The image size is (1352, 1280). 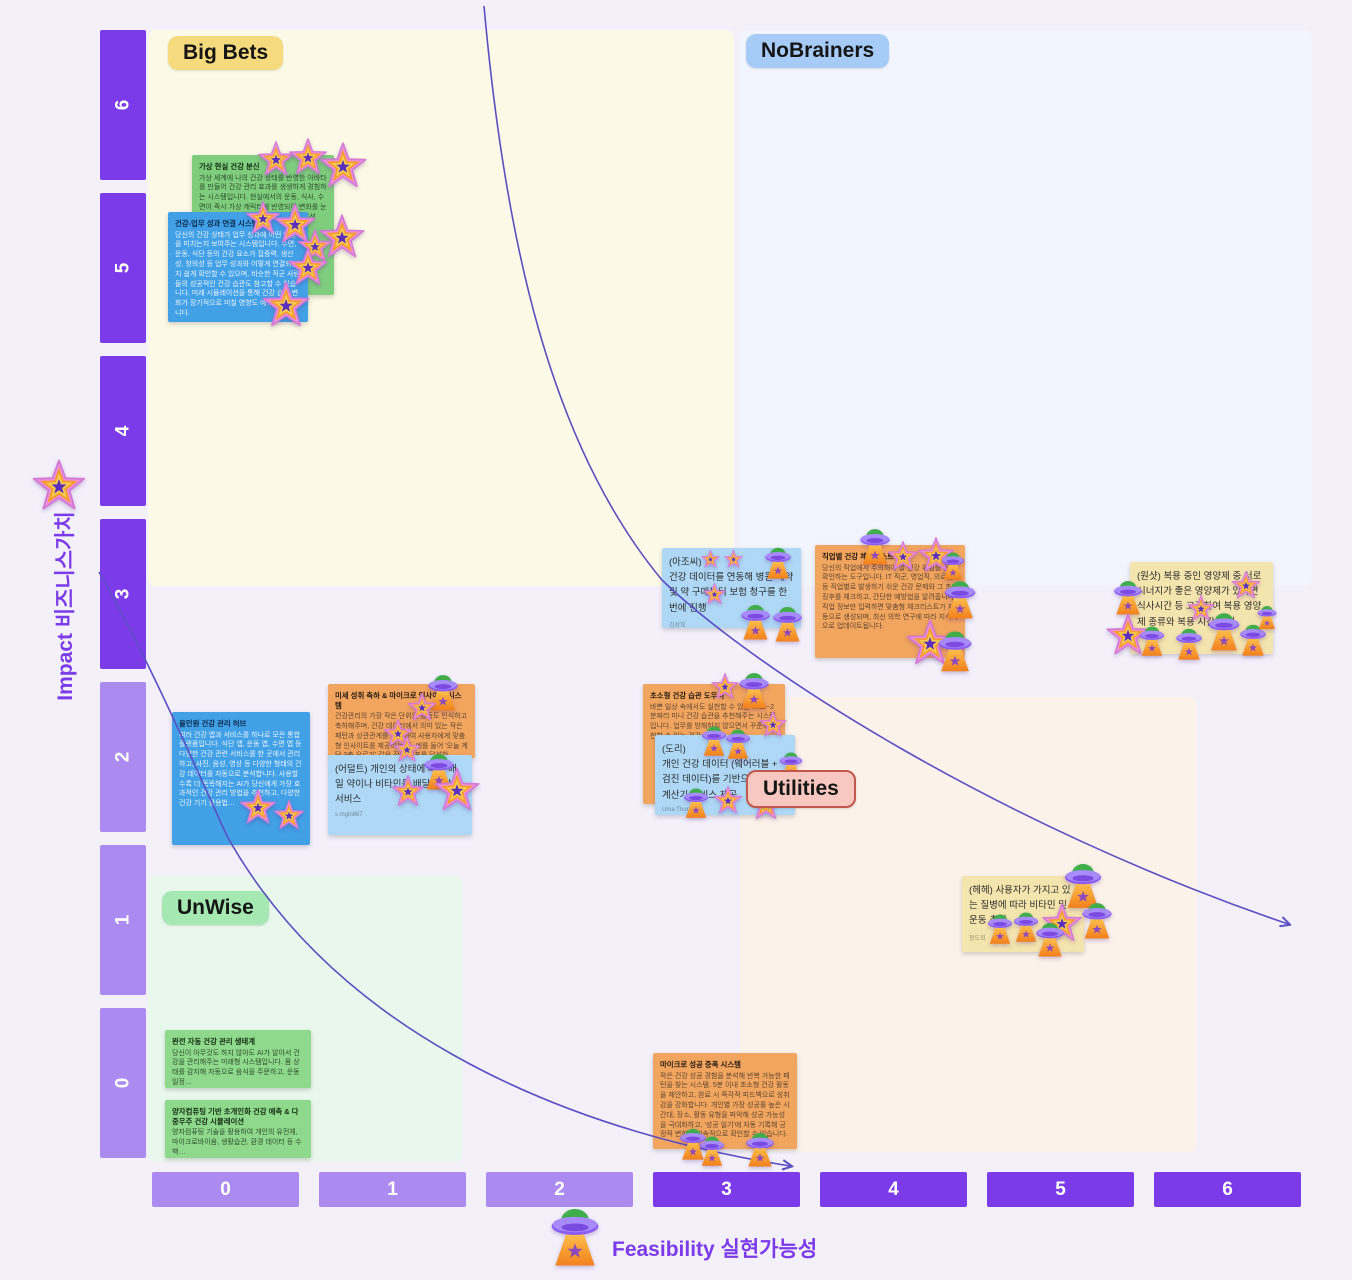 What do you see at coordinates (229, 166) in the screenshot?
I see `note-title: 가상 현실 건강 분신` at bounding box center [229, 166].